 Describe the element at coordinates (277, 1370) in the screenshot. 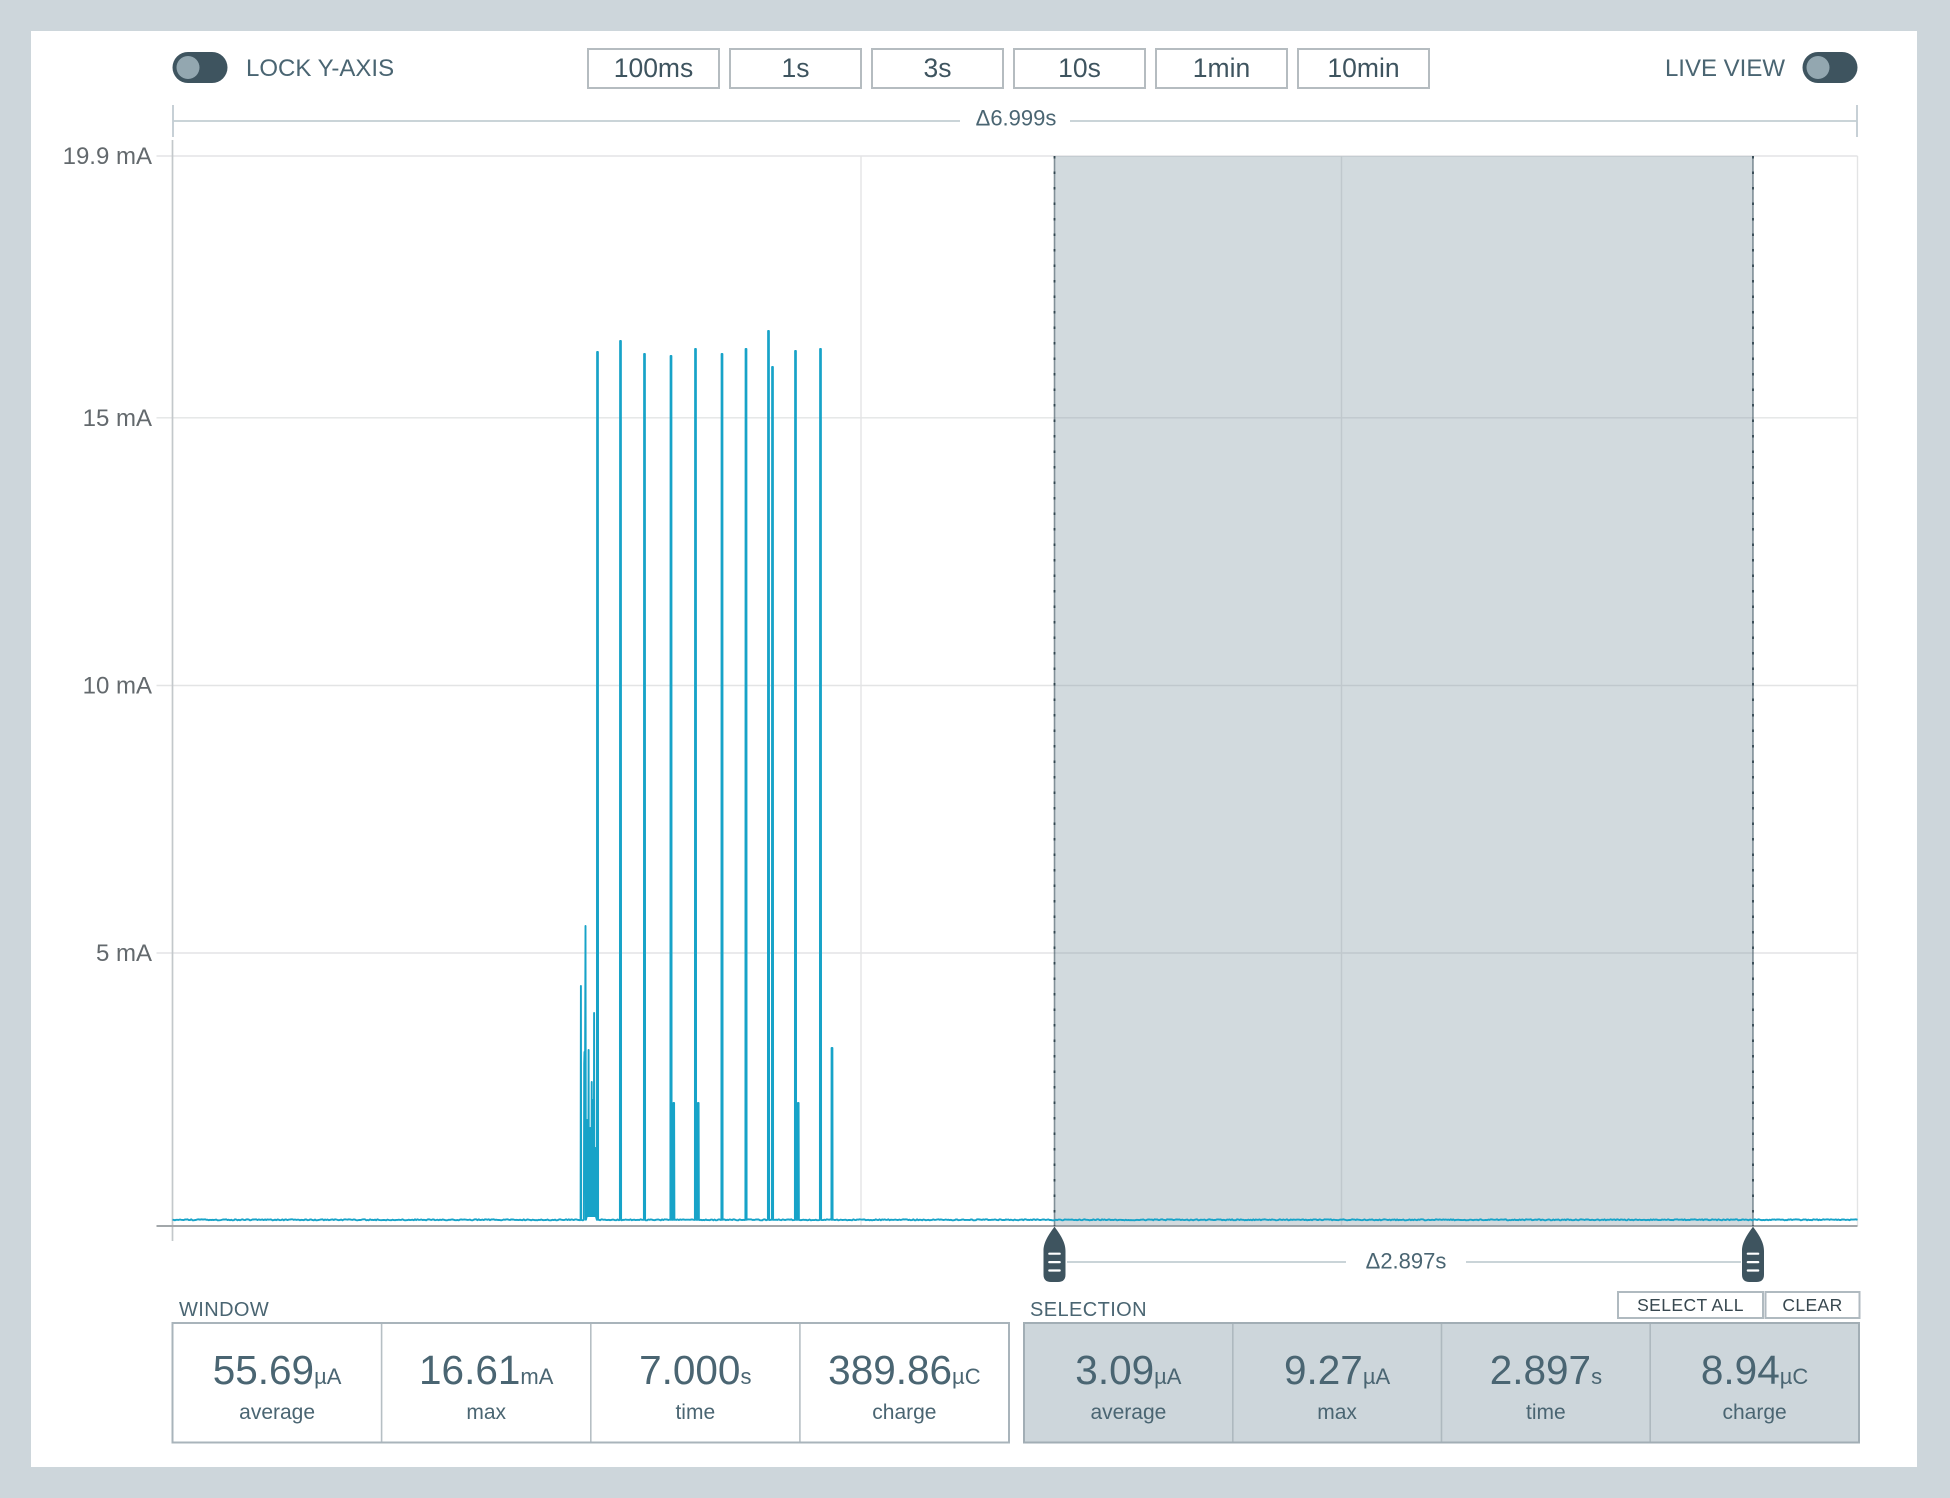

I see `svg-text: 55.69µA` at that location.